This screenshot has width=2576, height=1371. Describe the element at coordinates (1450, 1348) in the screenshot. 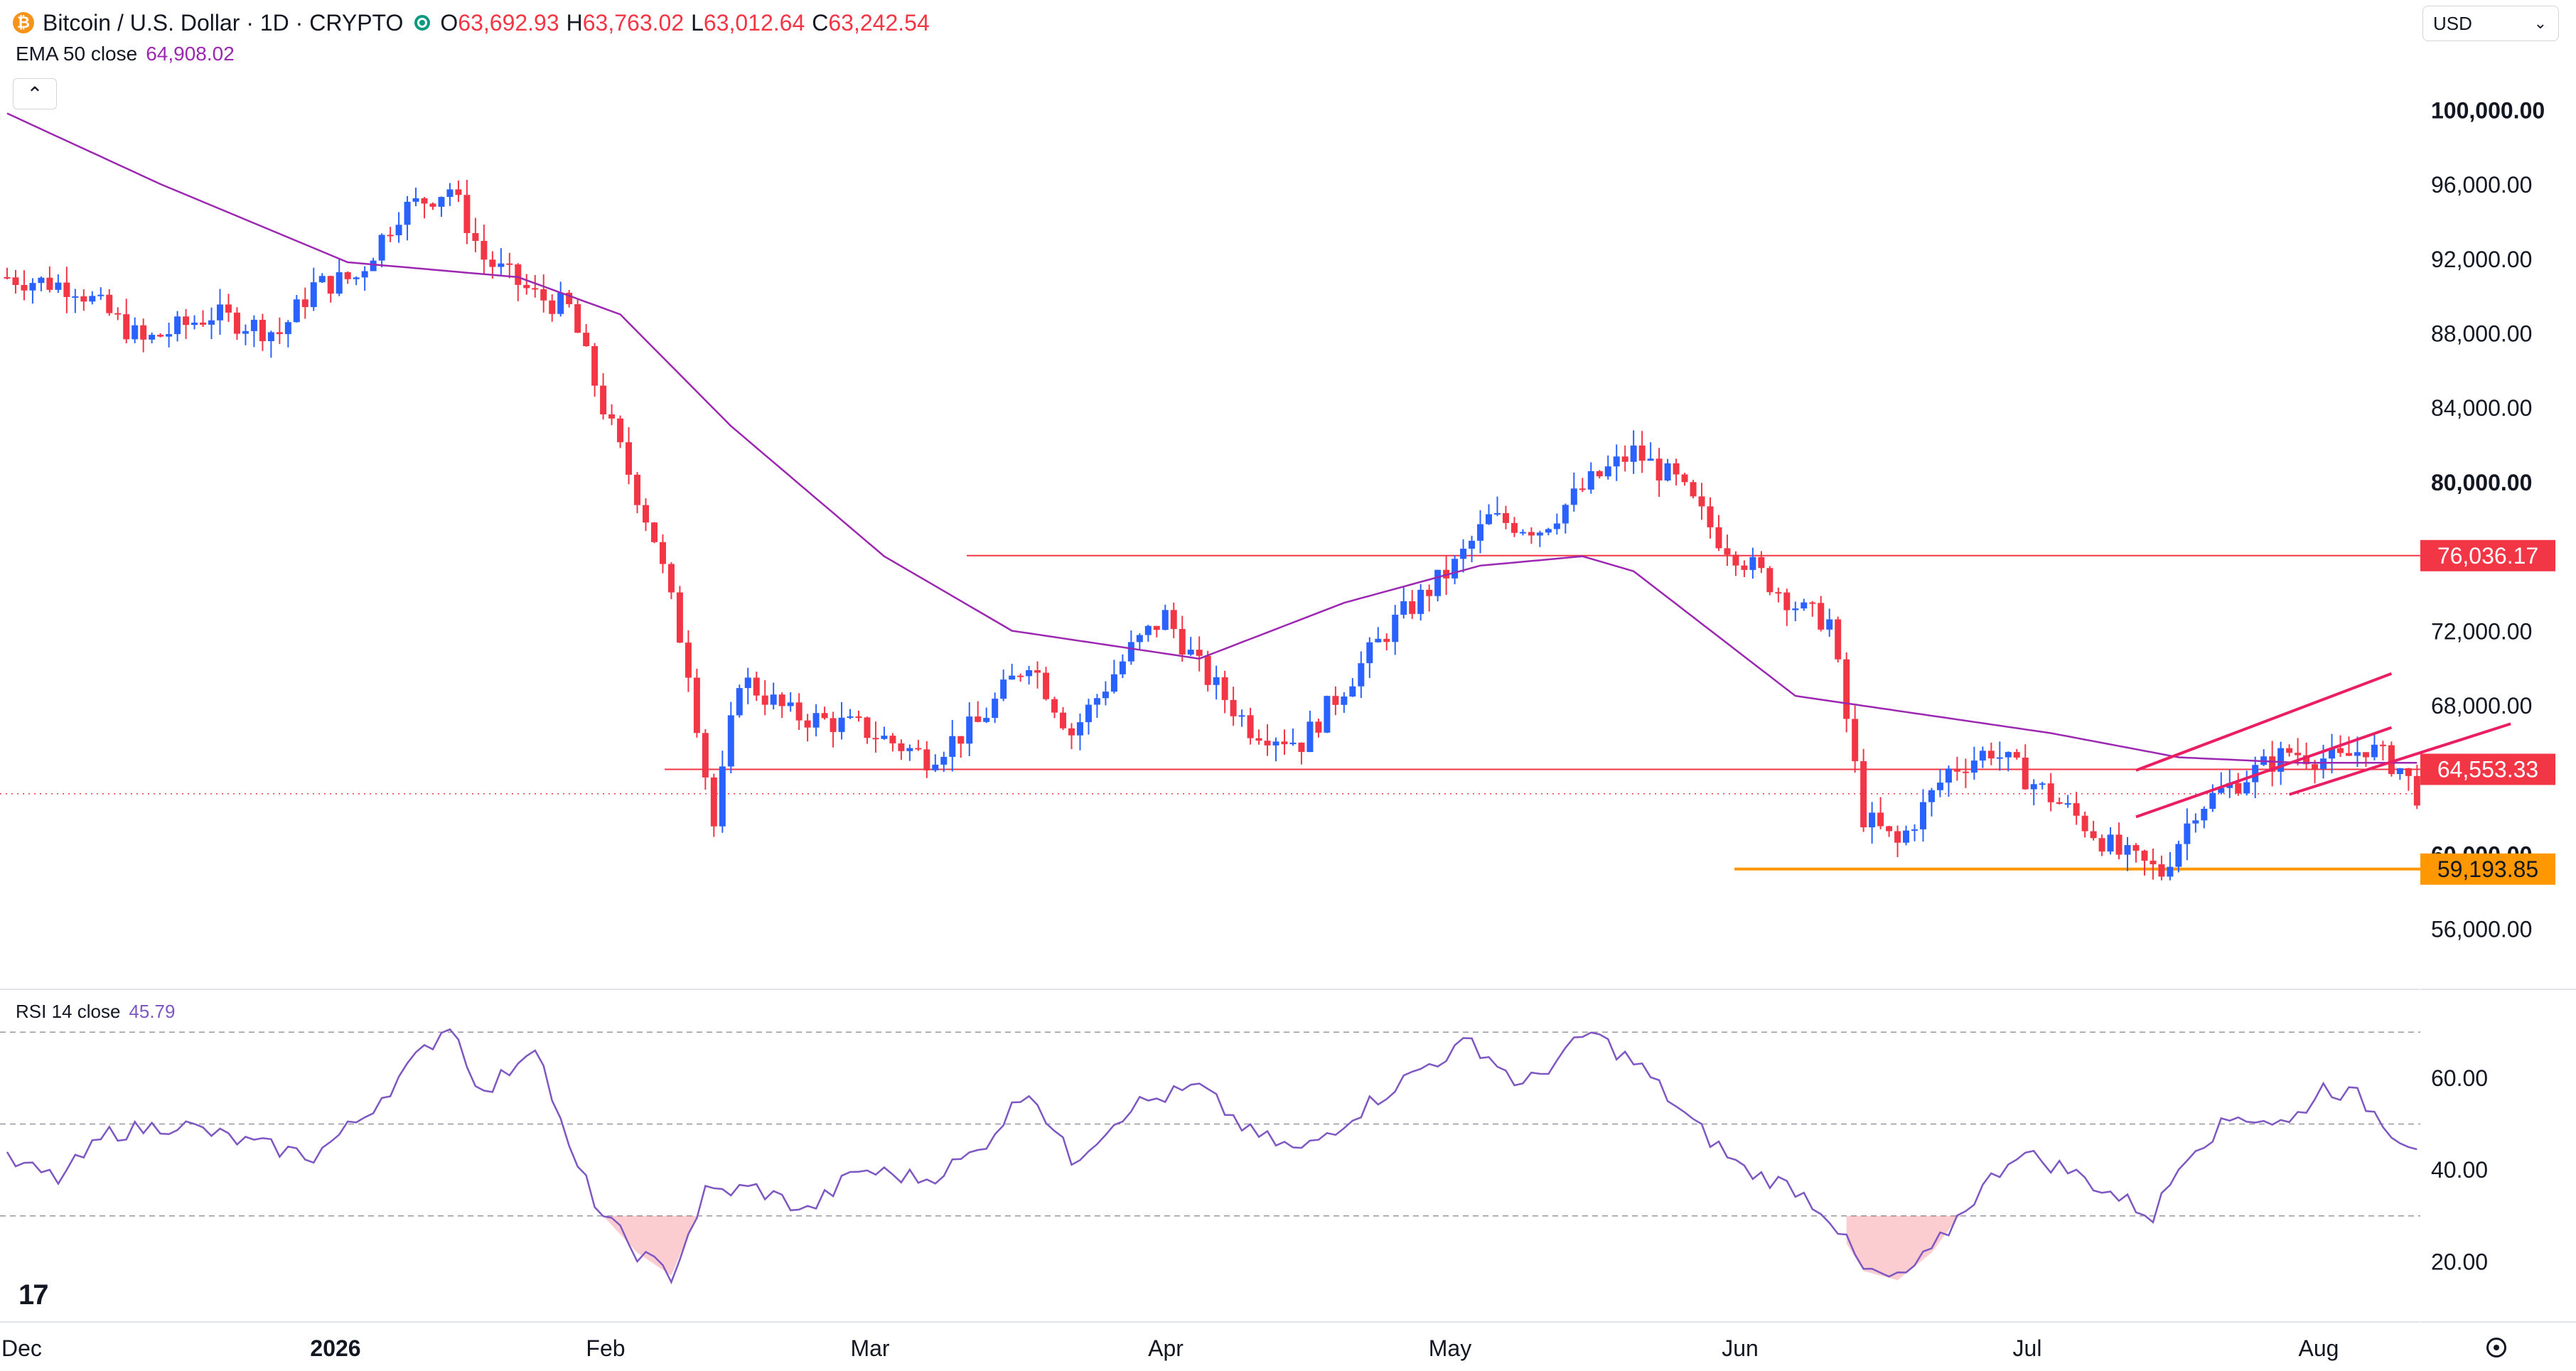

I see `x-tick-label: May` at that location.